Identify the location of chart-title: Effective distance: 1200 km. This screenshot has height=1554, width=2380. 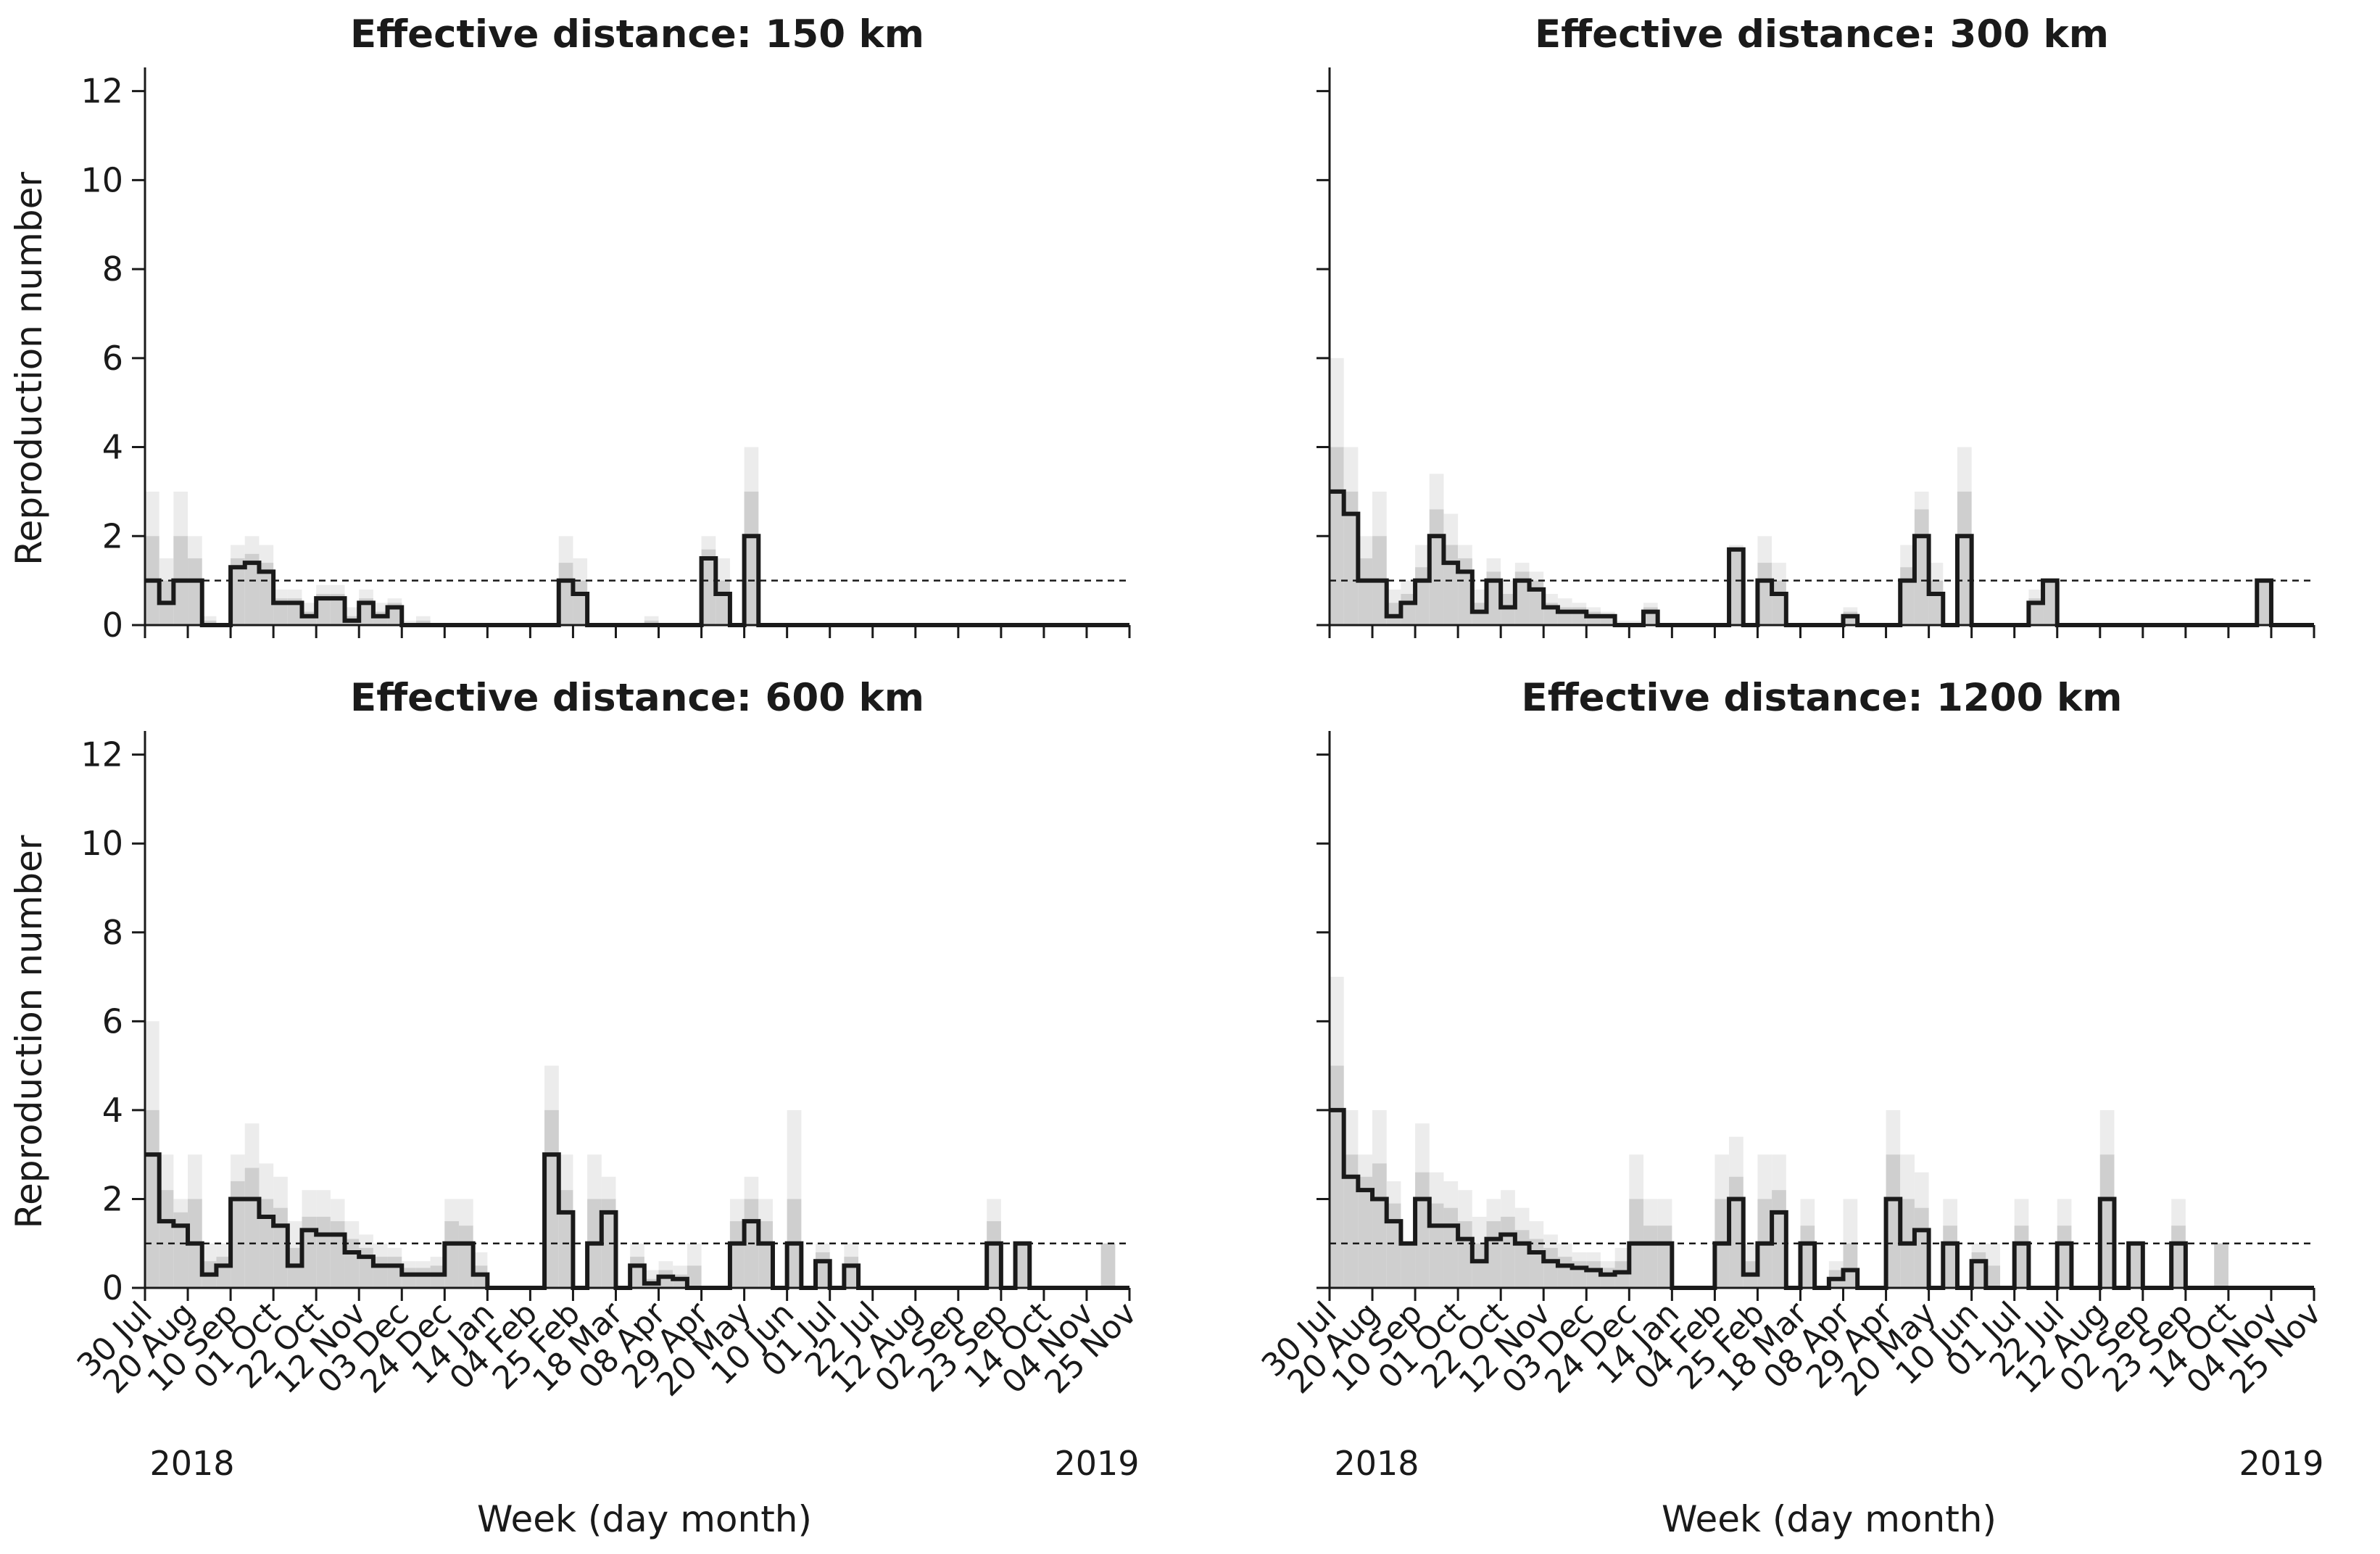
(1822, 698).